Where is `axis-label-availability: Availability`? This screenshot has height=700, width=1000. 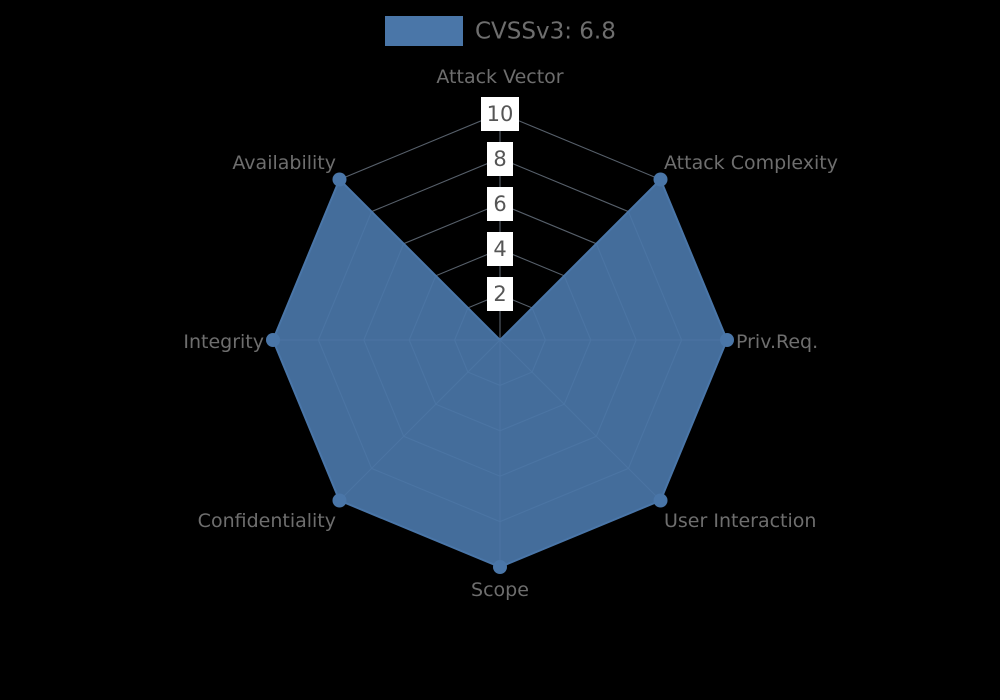 axis-label-availability: Availability is located at coordinates (284, 163).